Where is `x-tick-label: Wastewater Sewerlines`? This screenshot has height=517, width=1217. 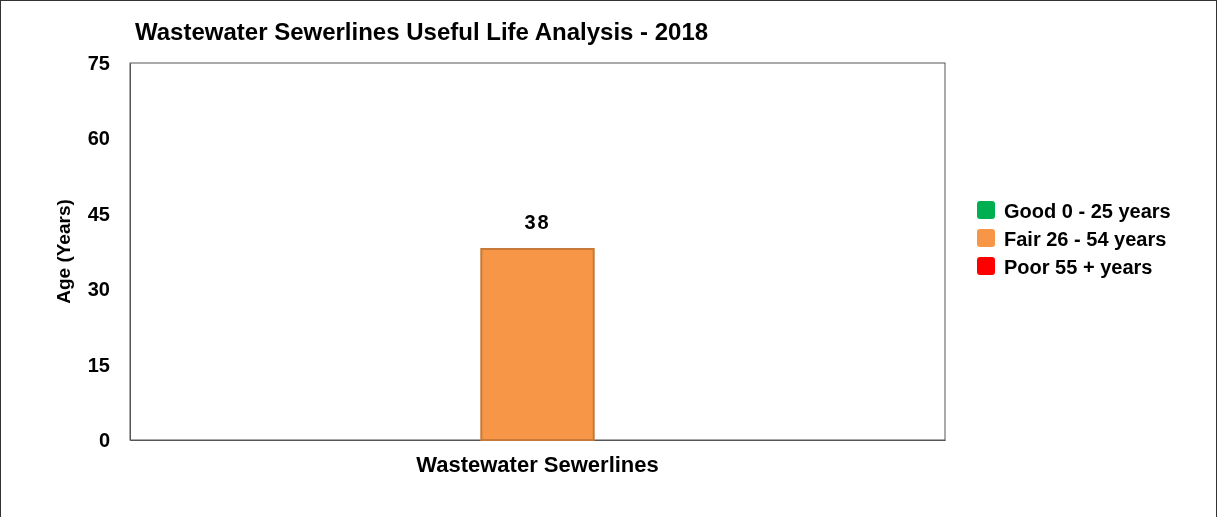 x-tick-label: Wastewater Sewerlines is located at coordinates (537, 464).